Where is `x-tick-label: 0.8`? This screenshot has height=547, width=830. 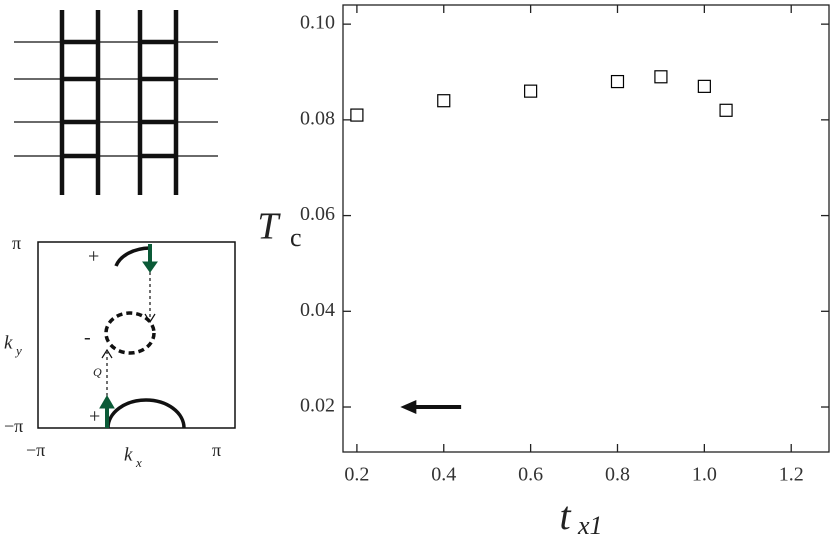 x-tick-label: 0.8 is located at coordinates (617, 475).